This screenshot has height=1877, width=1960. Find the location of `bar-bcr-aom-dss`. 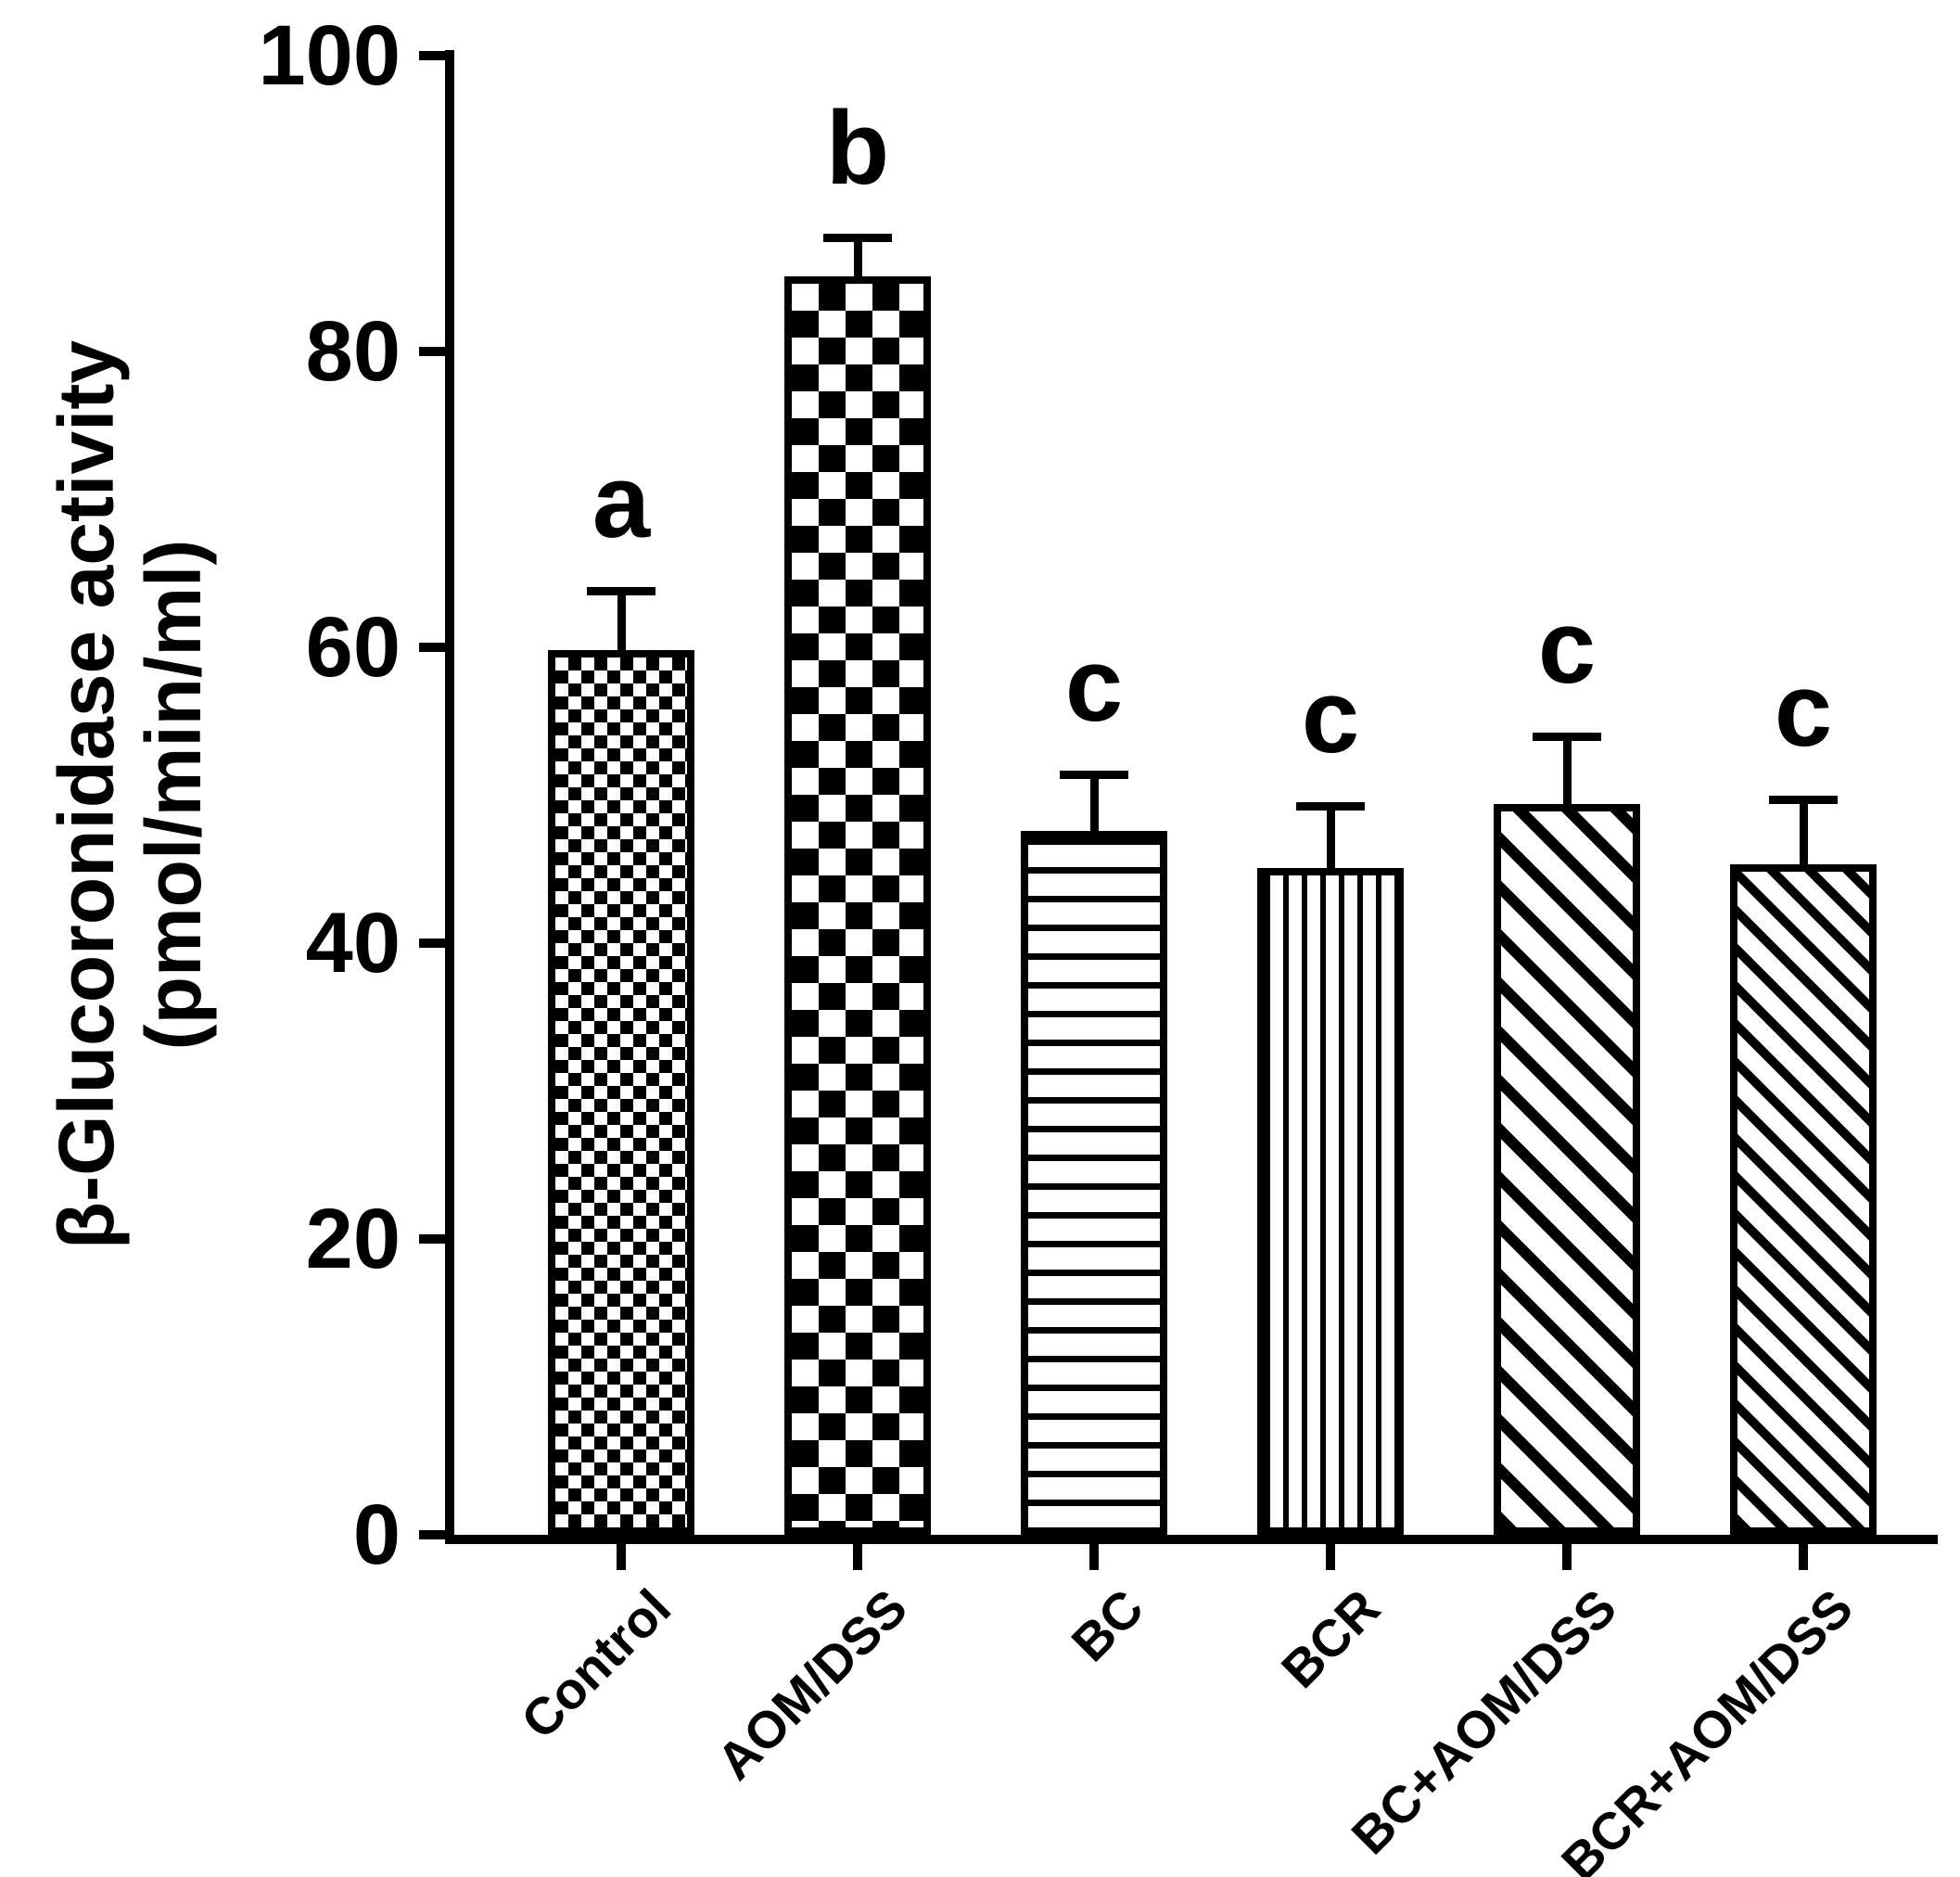

bar-bcr-aom-dss is located at coordinates (1803, 1199).